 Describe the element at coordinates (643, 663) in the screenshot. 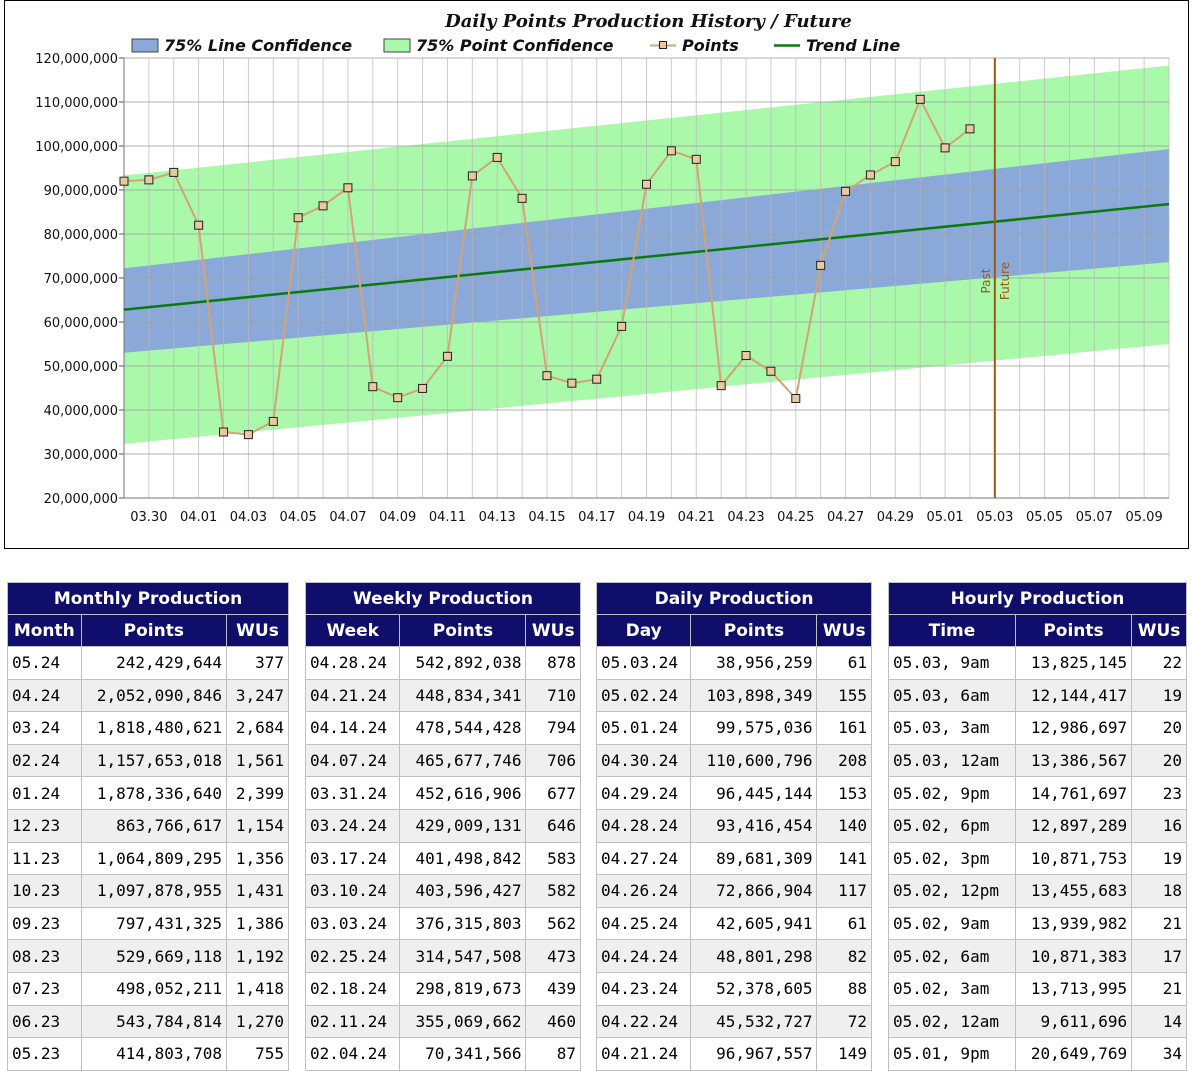

I see `row-label-cell: 05.03.24` at that location.